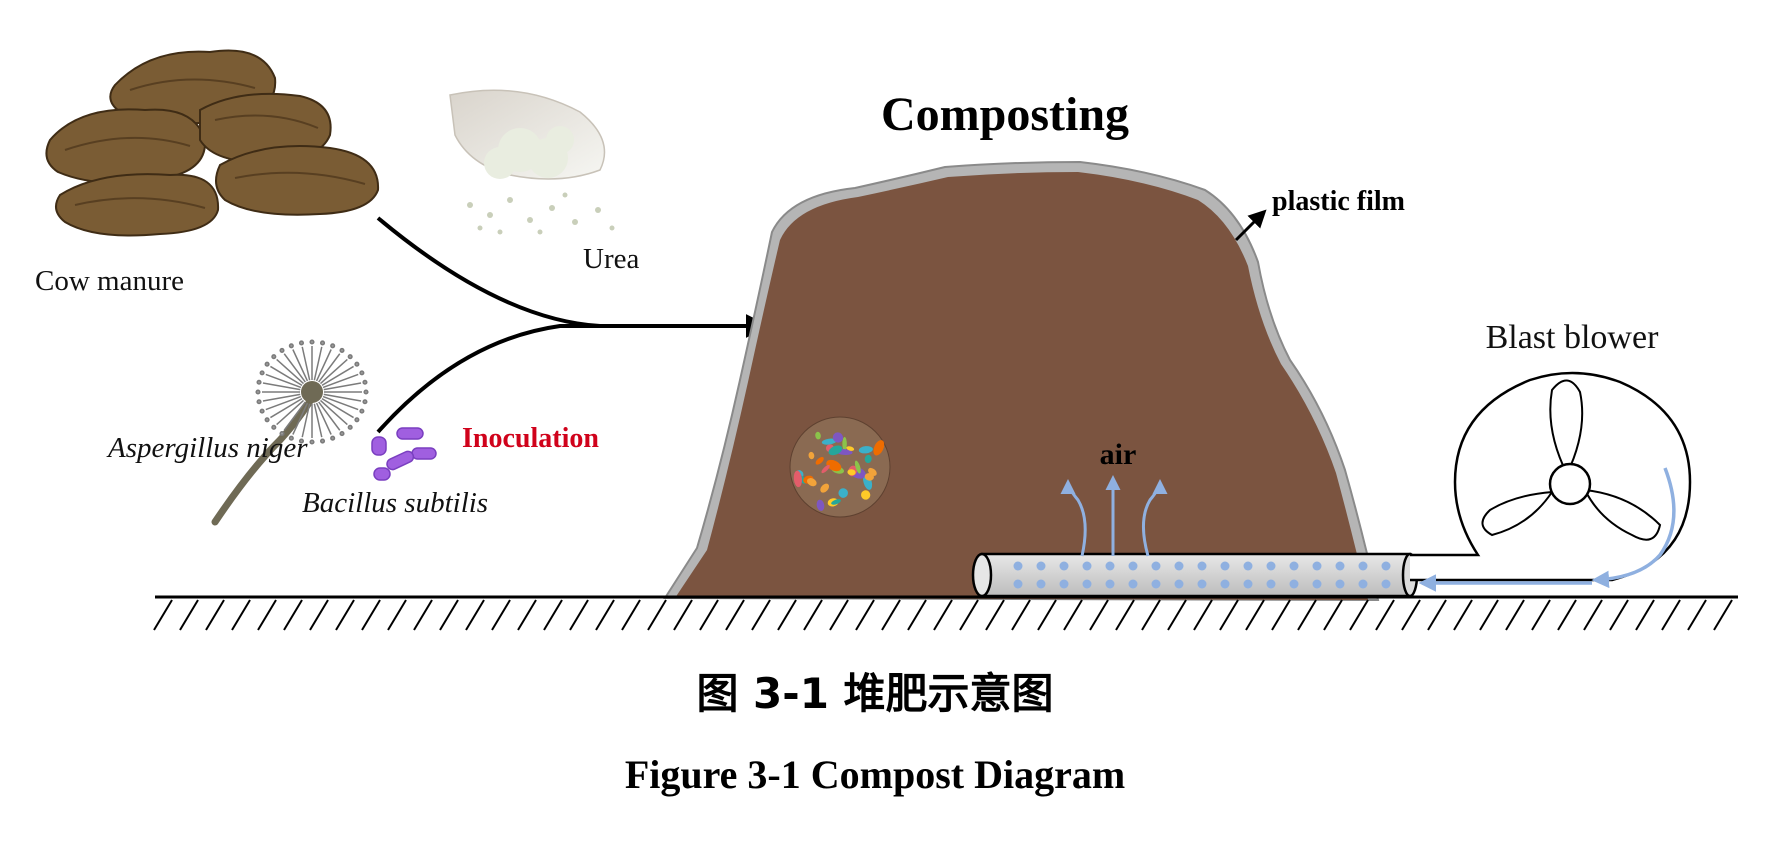 The image size is (1766, 860). Describe the element at coordinates (840, 467) in the screenshot. I see `microbe-cluster-icon` at that location.